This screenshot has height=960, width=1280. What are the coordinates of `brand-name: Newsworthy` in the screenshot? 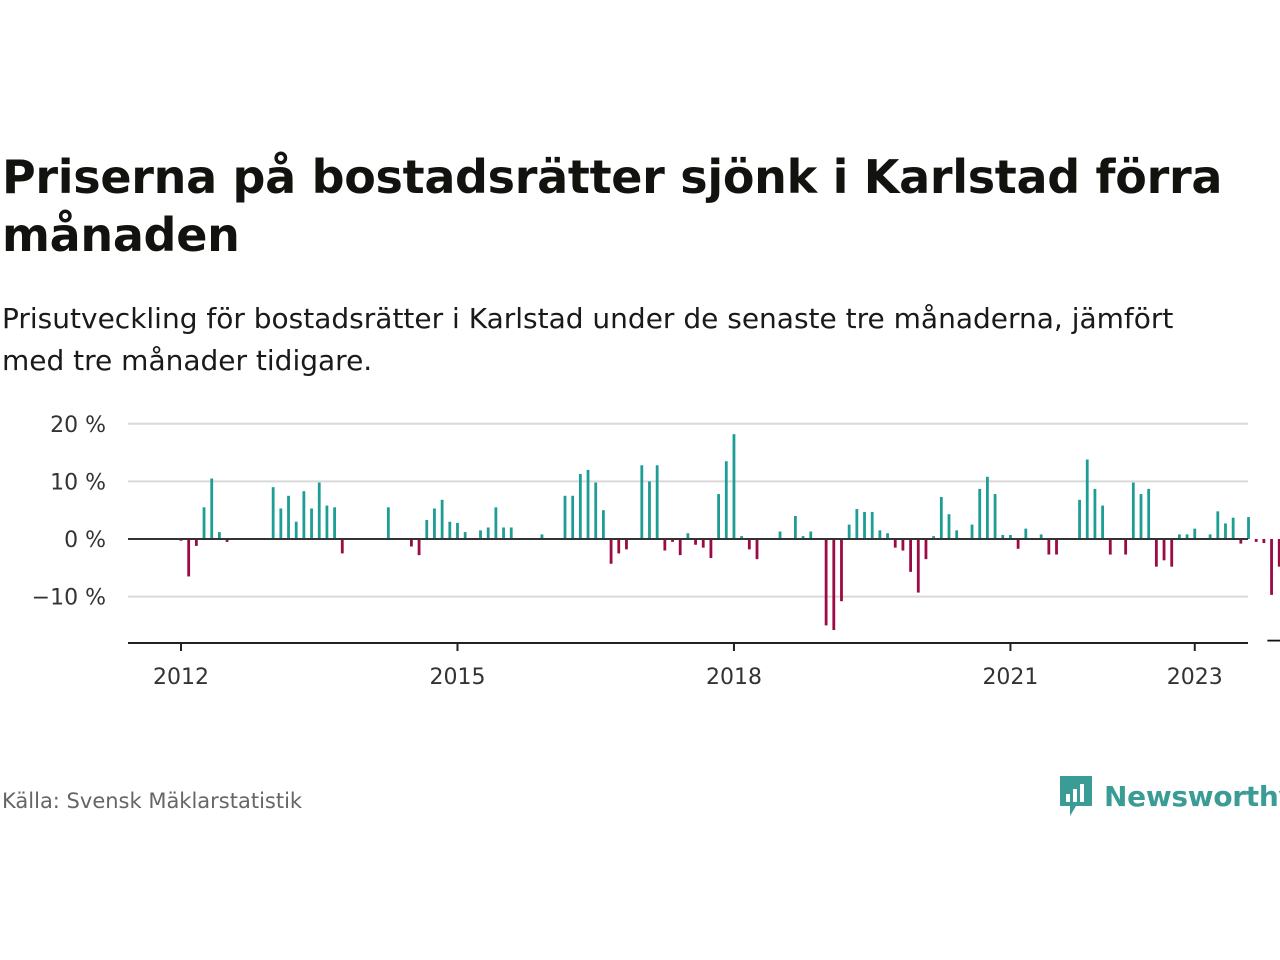 It's located at (1192, 796).